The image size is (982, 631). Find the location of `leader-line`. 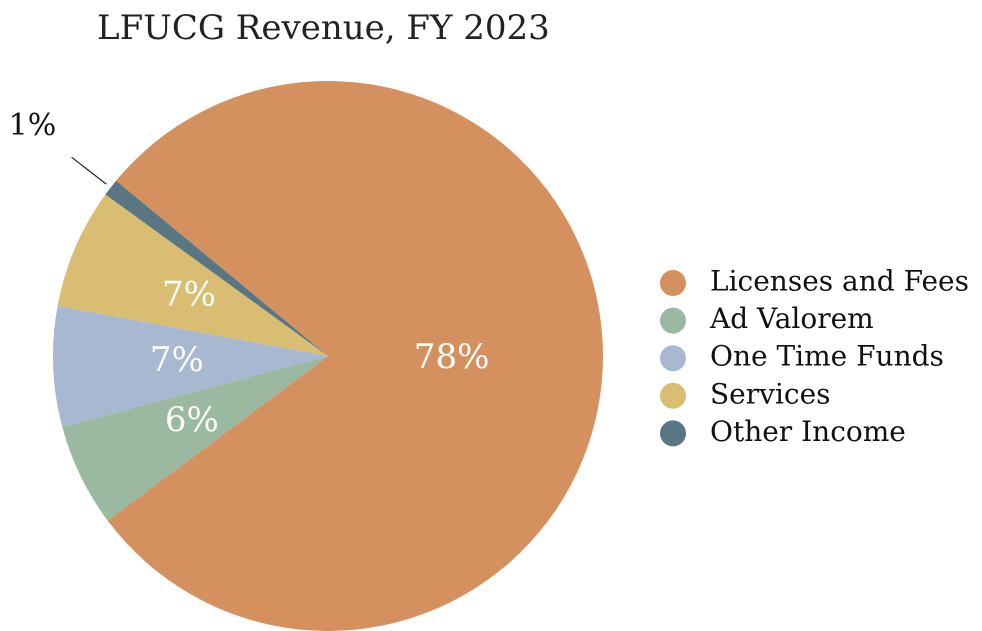

leader-line is located at coordinates (89, 170).